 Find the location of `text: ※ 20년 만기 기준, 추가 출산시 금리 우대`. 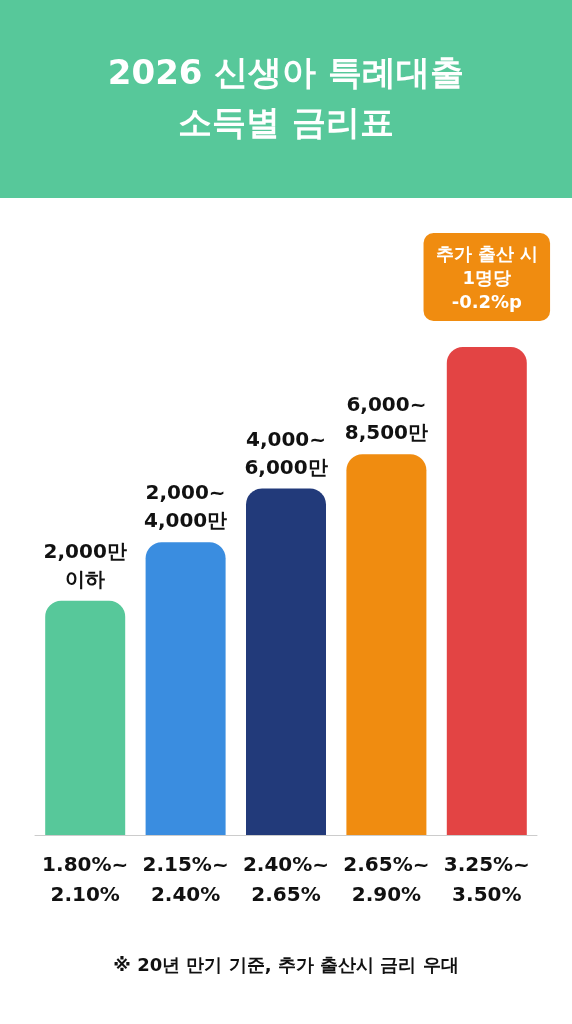

text: ※ 20년 만기 기준, 추가 출산시 금리 우대 is located at coordinates (286, 964).